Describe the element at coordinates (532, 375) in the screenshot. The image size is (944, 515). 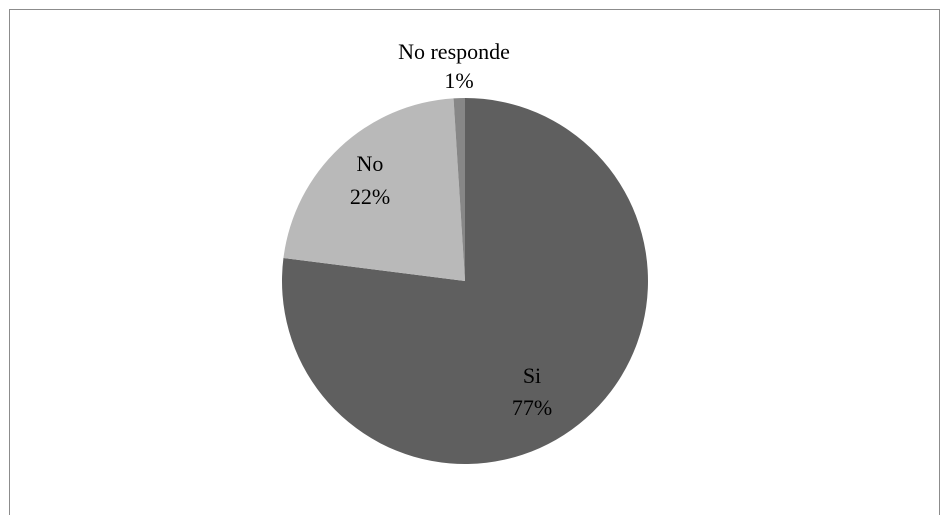
I see `slice-label-si: Si` at that location.